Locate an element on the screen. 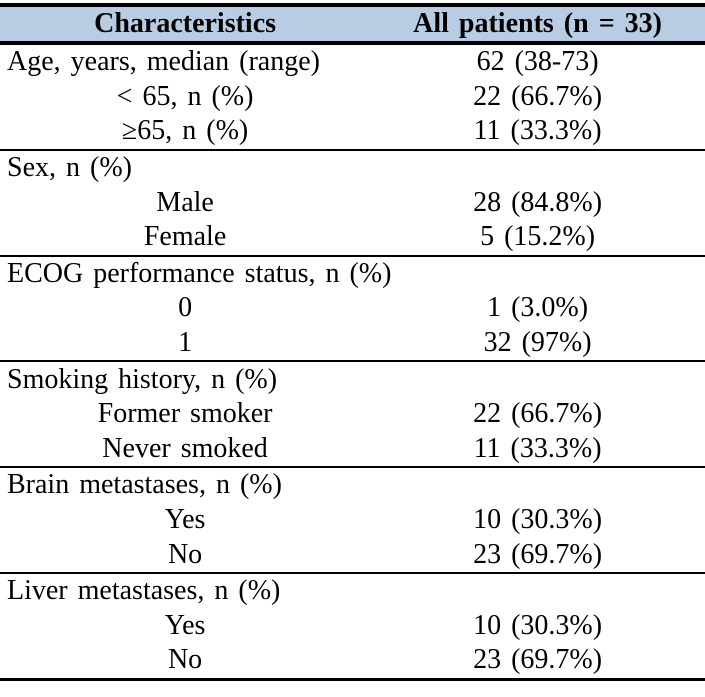  row-label: Former smoker is located at coordinates (185, 414).